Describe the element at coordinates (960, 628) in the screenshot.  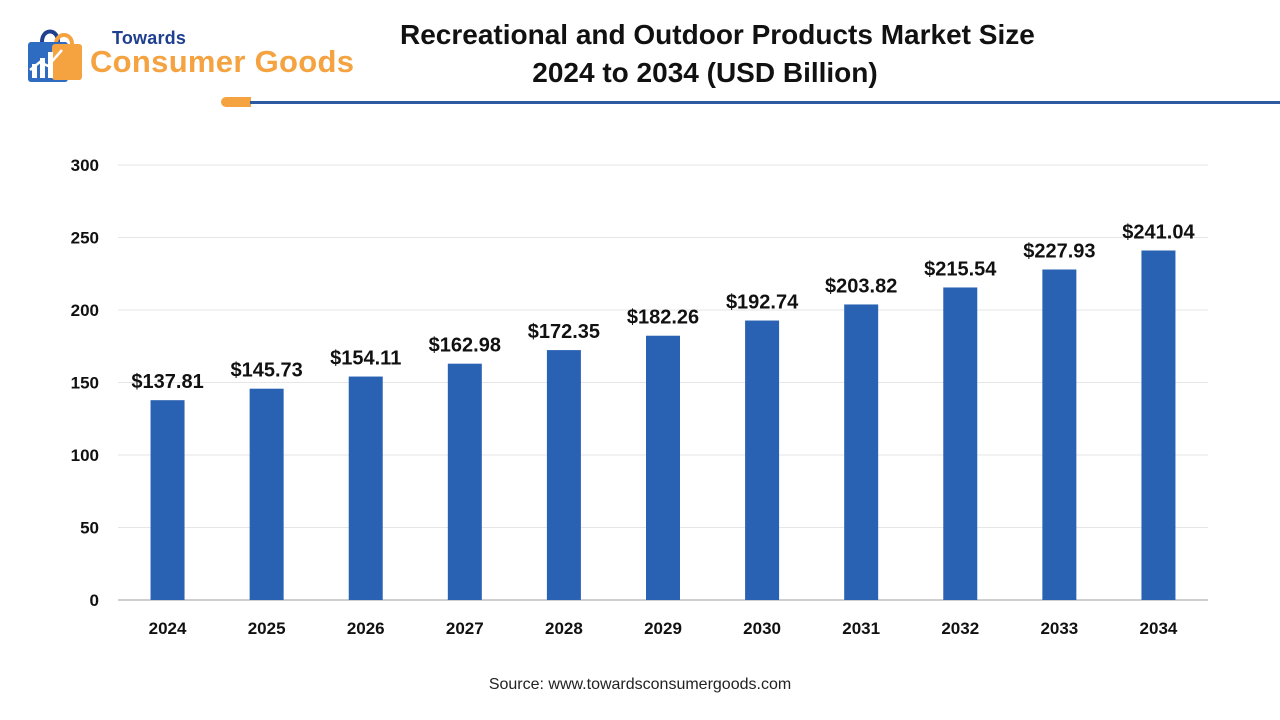
I see `x-tick-label-2032: 2032` at that location.